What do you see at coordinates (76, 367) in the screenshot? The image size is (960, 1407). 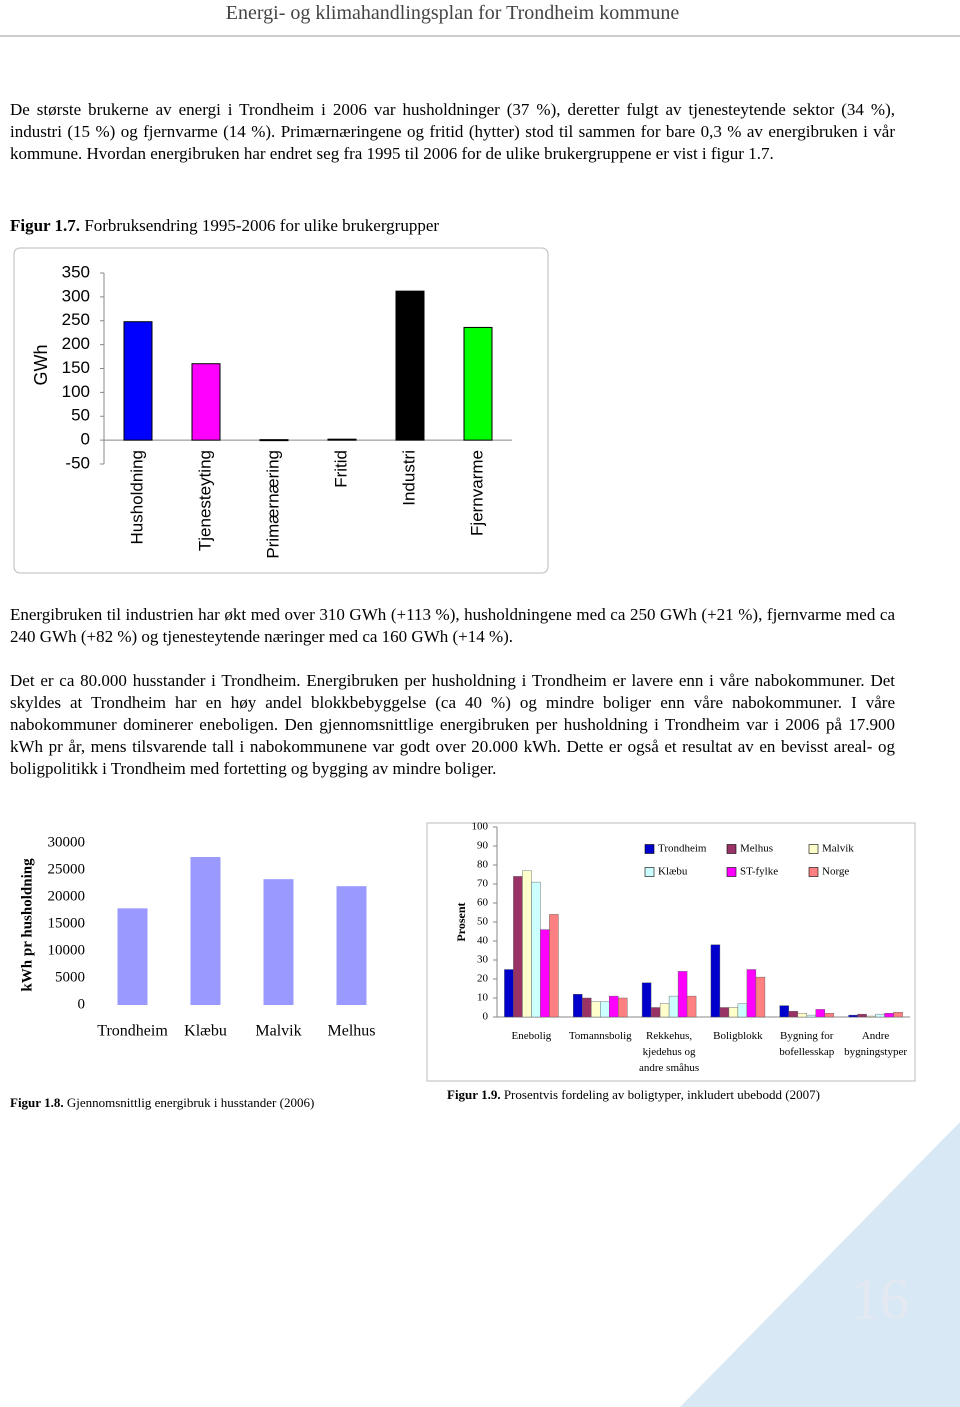 I see `y-tick-label: 150` at bounding box center [76, 367].